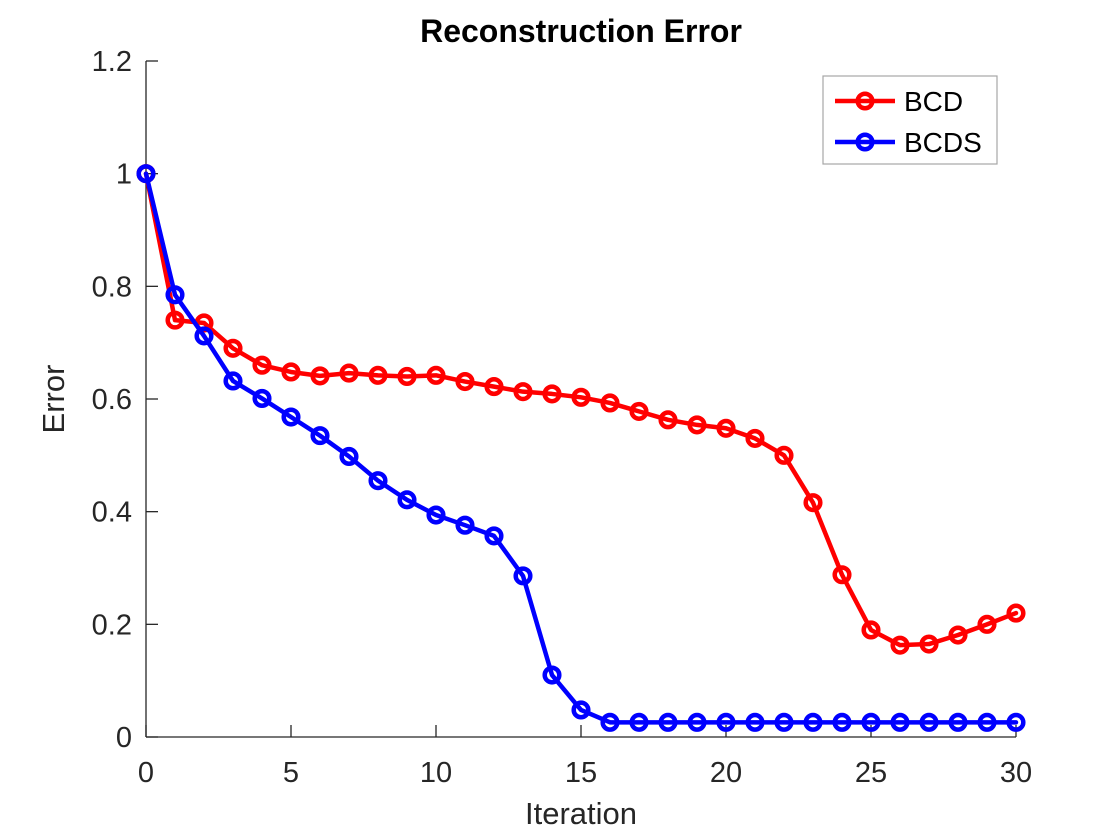  What do you see at coordinates (581, 813) in the screenshot?
I see `x-axis-label: Iteration` at bounding box center [581, 813].